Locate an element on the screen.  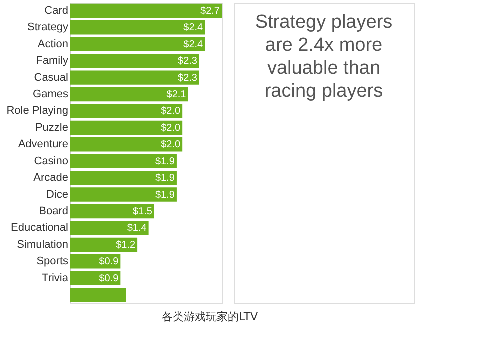
y-tick-label: Casual is located at coordinates (51, 78).